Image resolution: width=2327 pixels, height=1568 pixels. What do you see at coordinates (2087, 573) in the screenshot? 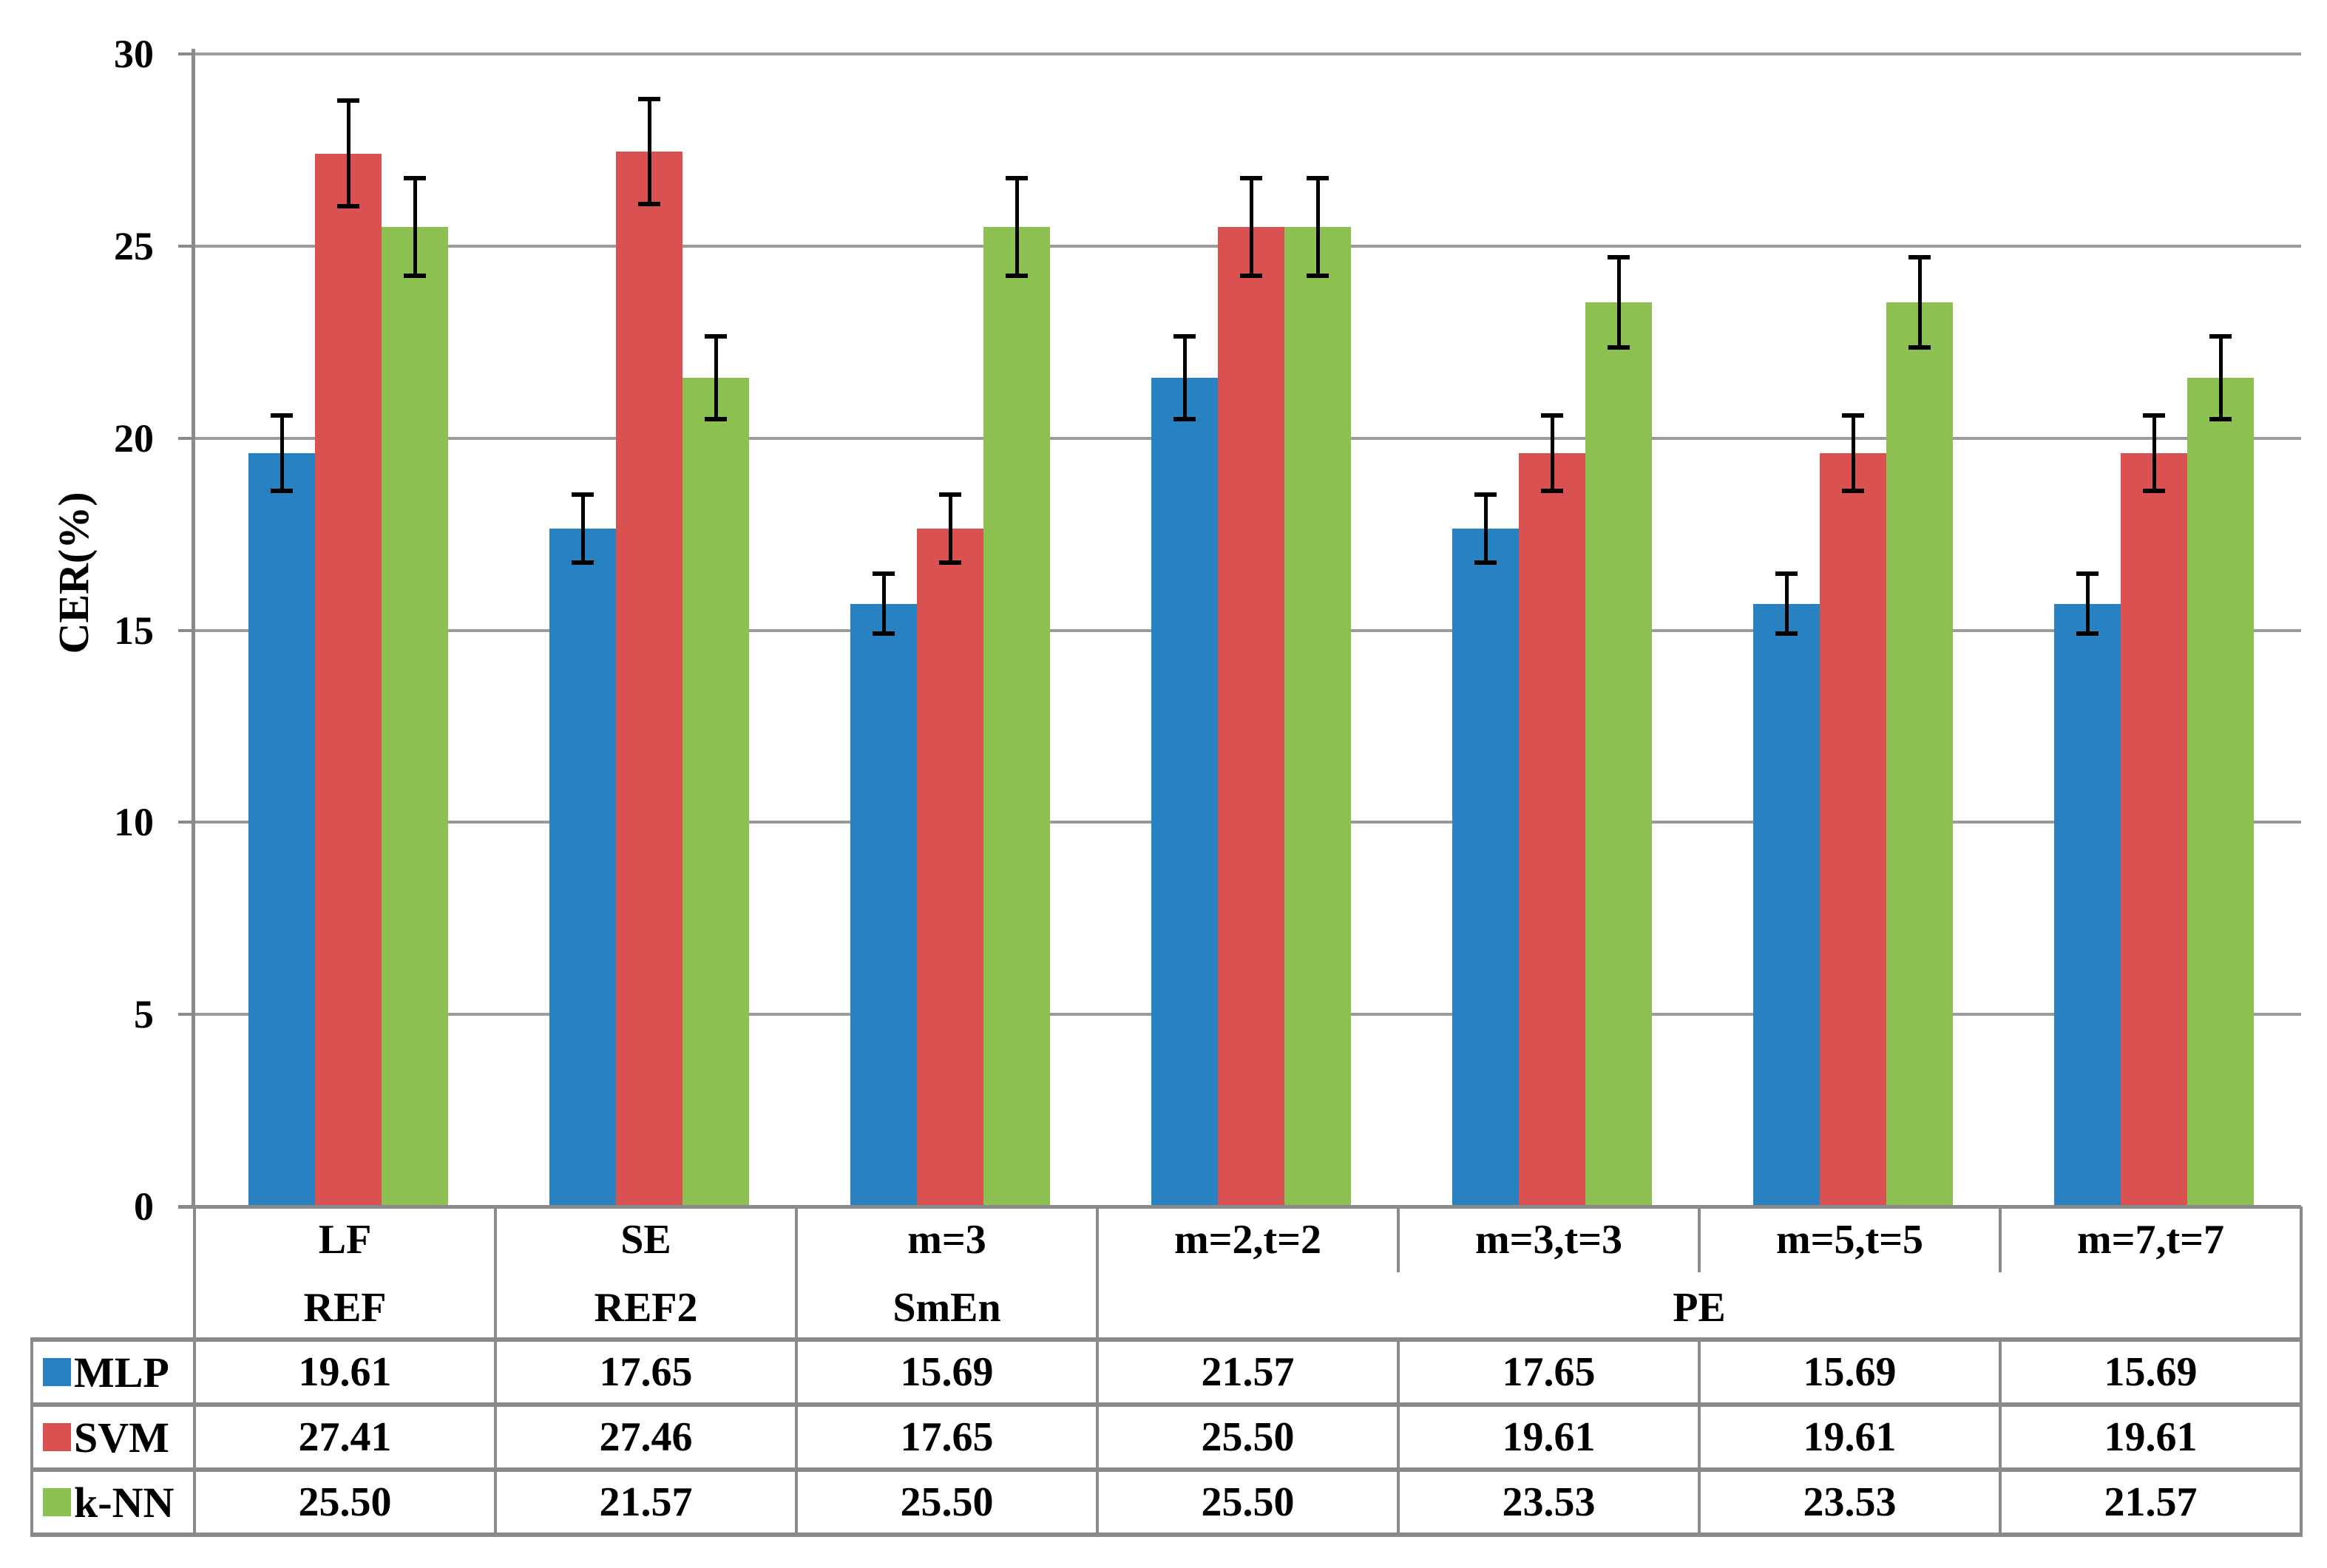
I see `error-bar-MLP-m=7,t=7-cap-top` at bounding box center [2087, 573].